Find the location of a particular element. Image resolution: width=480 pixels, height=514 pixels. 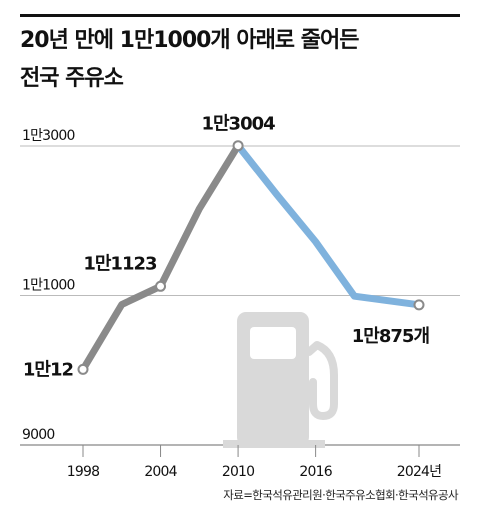

source-note: 자료=한국석유관리원·한국주유소협회·한국석유공사 is located at coordinates (340, 495).